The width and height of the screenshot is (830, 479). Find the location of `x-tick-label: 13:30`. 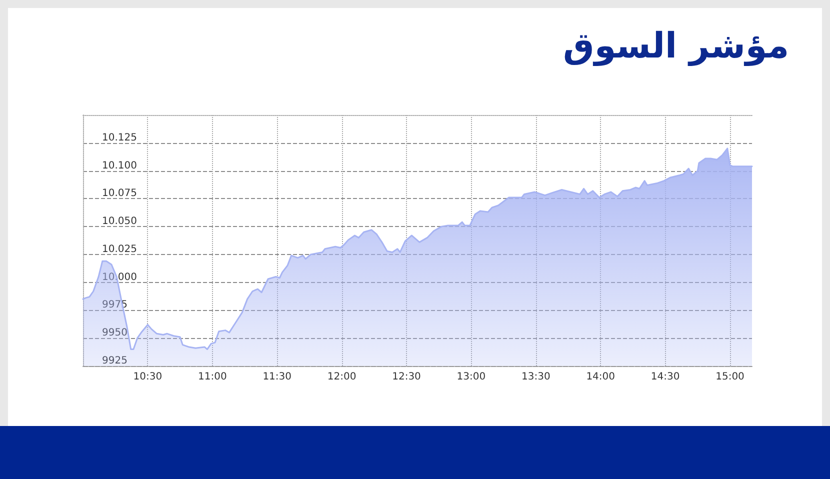

x-tick-label: 13:30 is located at coordinates (535, 377).